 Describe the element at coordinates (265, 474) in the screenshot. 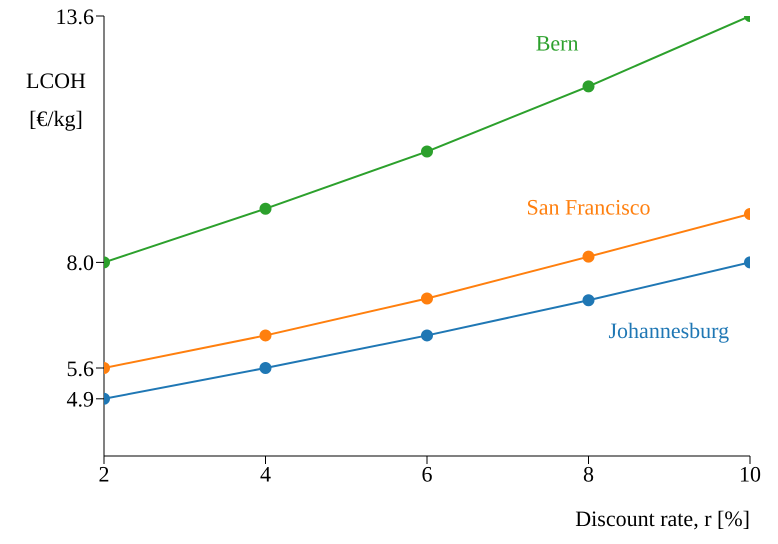

I see `x-tick-label: 4` at that location.